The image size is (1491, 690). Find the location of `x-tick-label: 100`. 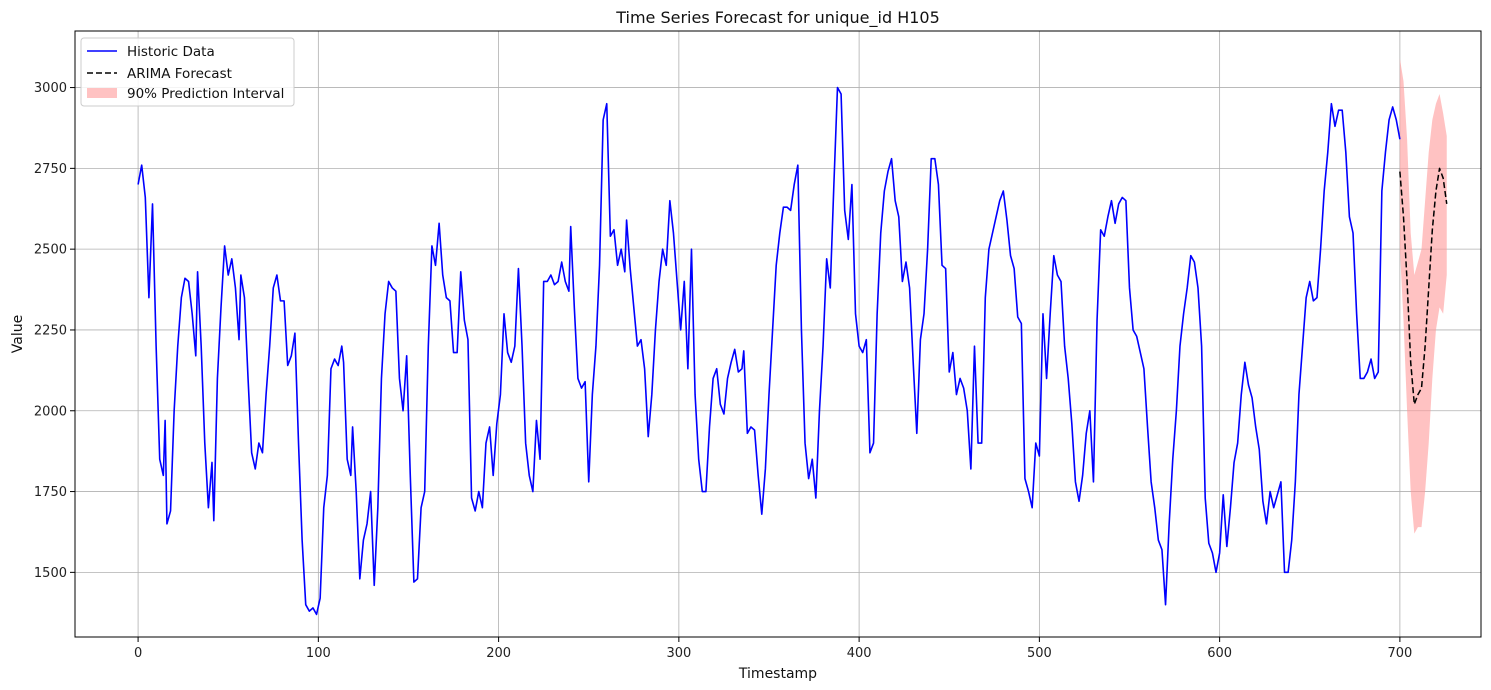

x-tick-label: 100 is located at coordinates (318, 653).